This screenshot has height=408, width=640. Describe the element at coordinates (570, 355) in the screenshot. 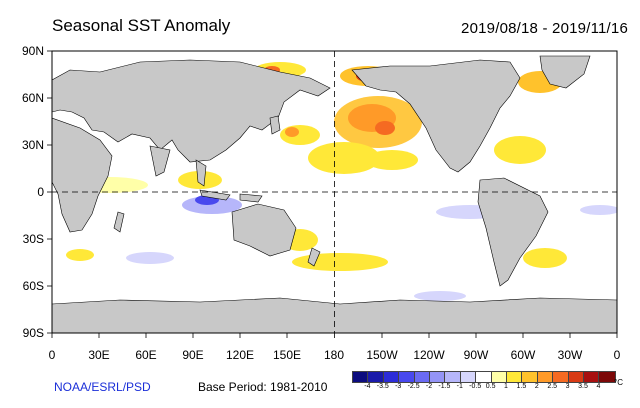

I see `lon-label-30w: 30W` at that location.